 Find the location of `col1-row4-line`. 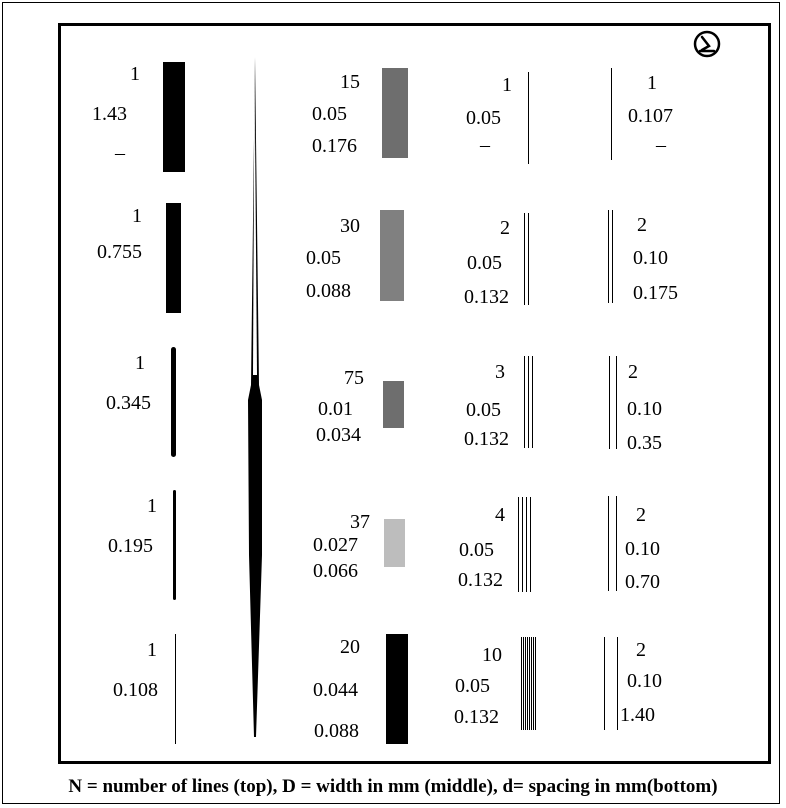

col1-row4-line is located at coordinates (174, 545).